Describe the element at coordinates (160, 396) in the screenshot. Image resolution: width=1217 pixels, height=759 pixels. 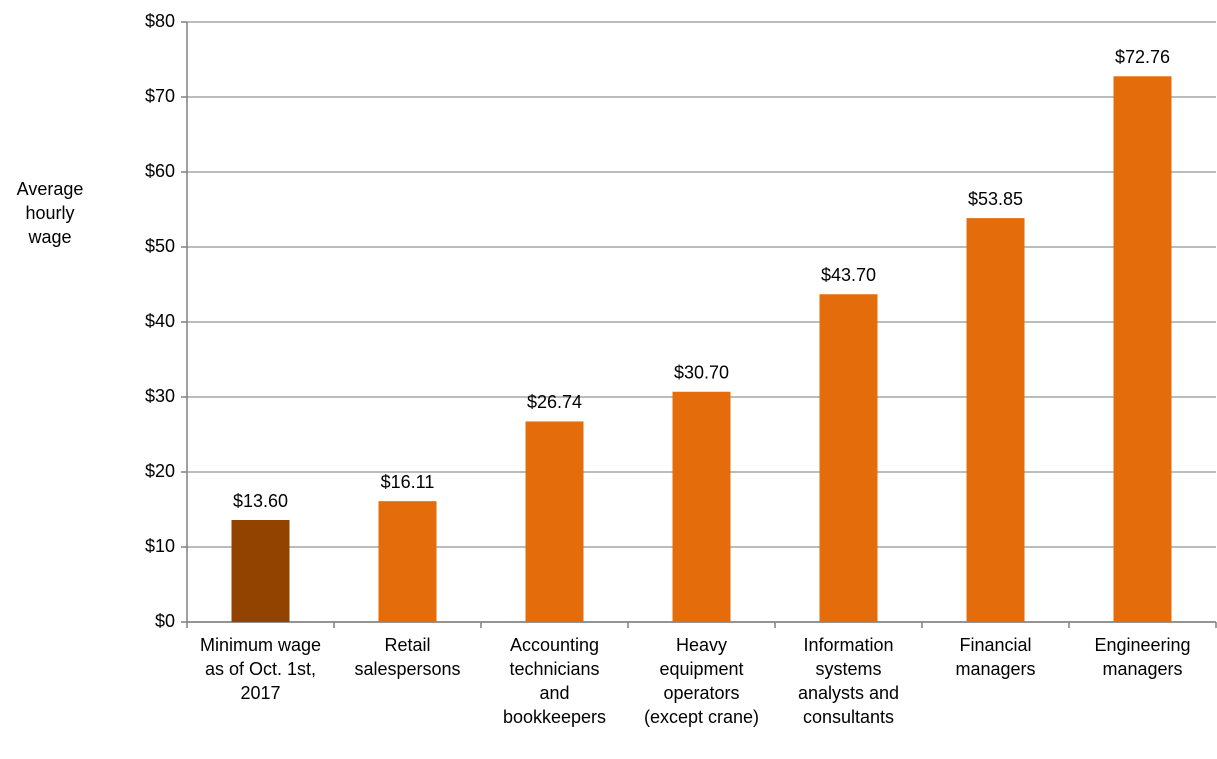
I see `y-tick-label: $30` at that location.